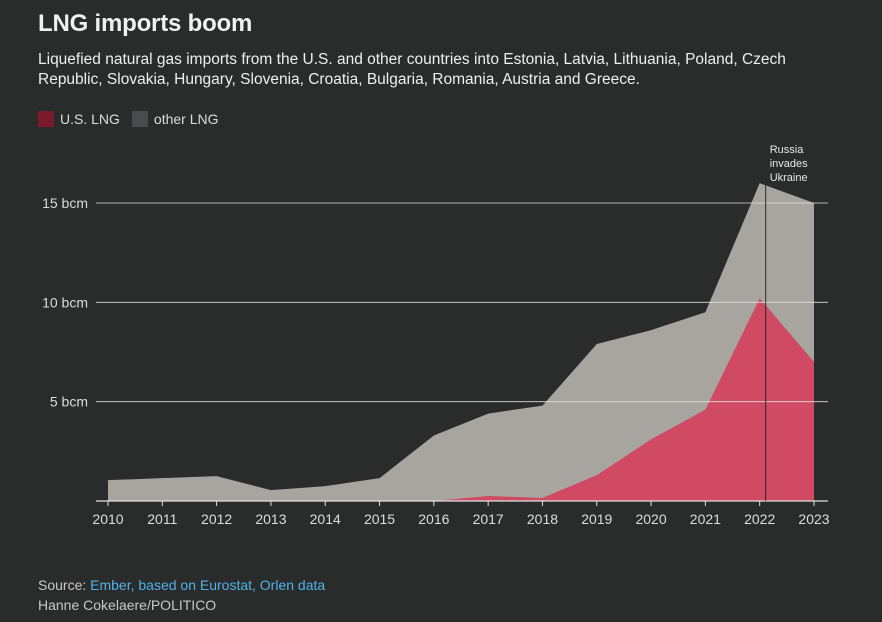  What do you see at coordinates (208, 585) in the screenshot?
I see `source-link: Ember, based on Eurostat, Orlen data` at bounding box center [208, 585].